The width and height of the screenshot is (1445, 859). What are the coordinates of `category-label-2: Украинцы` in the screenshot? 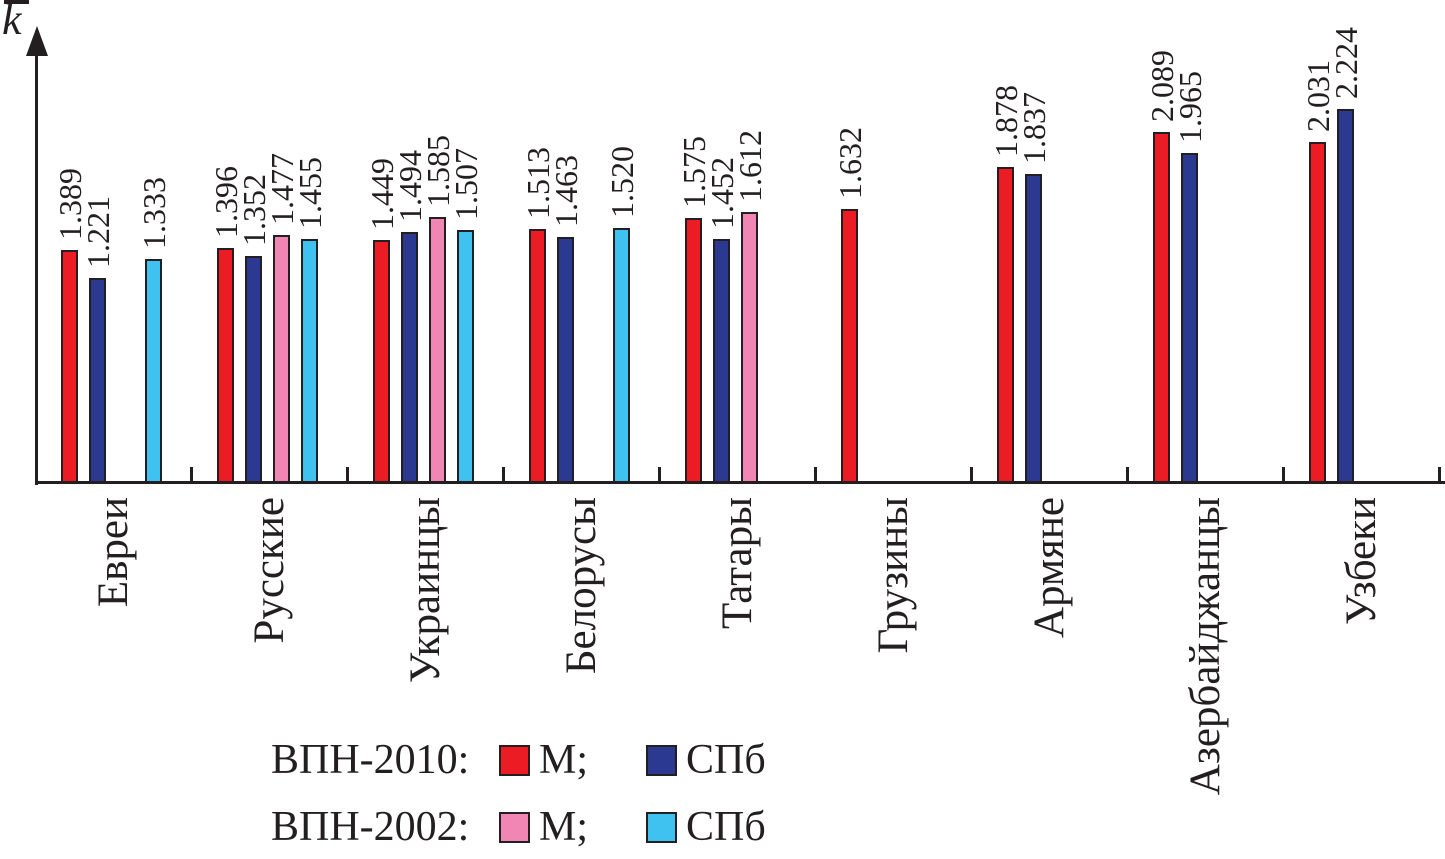 It's located at (425, 590).